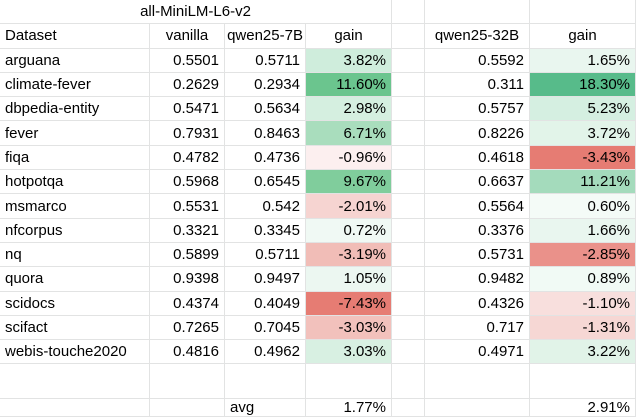 This screenshot has height=417, width=636. What do you see at coordinates (349, 230) in the screenshot?
I see `gain-7b-cell: 0.72%` at bounding box center [349, 230].